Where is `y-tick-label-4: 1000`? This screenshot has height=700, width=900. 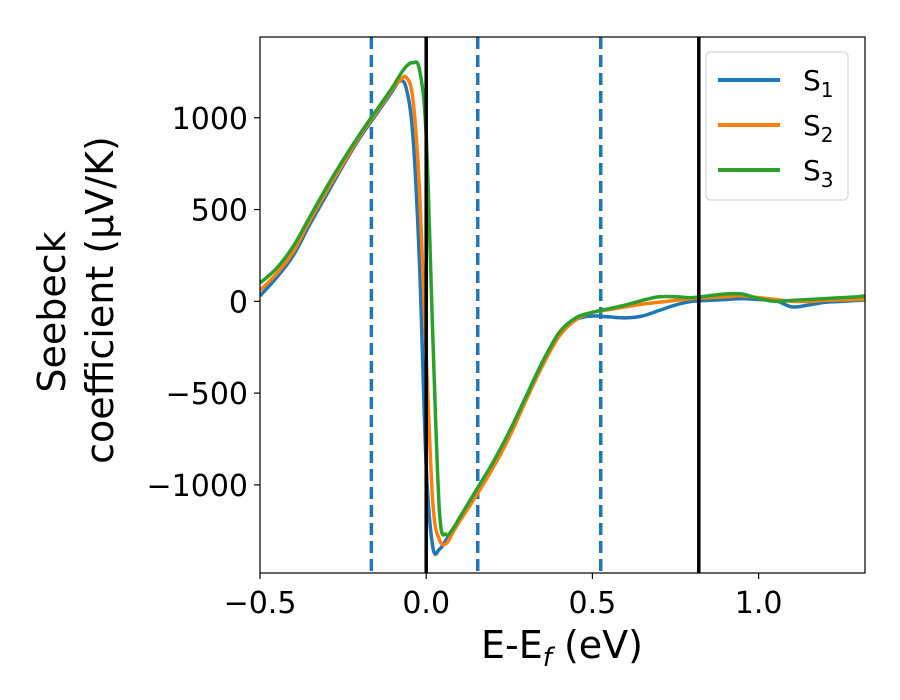
y-tick-label-4: 1000 is located at coordinates (210, 119).